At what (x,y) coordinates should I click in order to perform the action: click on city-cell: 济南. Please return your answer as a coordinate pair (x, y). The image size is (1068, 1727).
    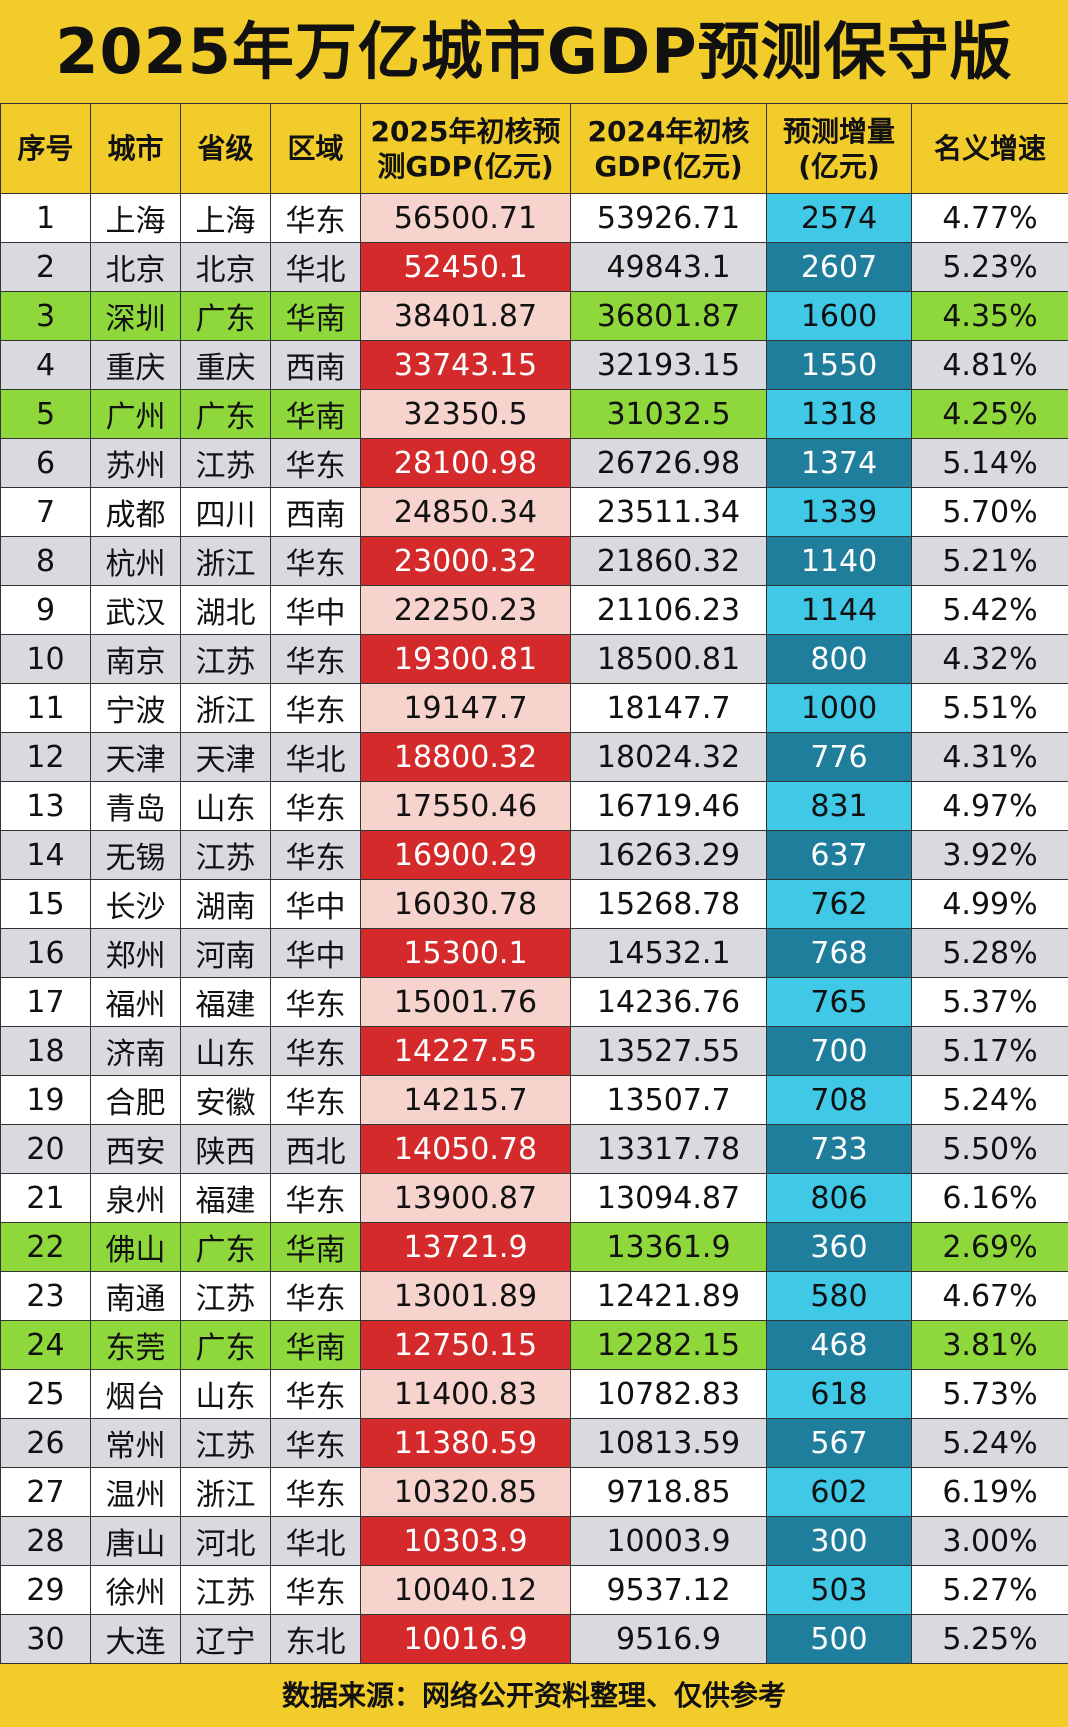
    Looking at the image, I should click on (136, 1051).